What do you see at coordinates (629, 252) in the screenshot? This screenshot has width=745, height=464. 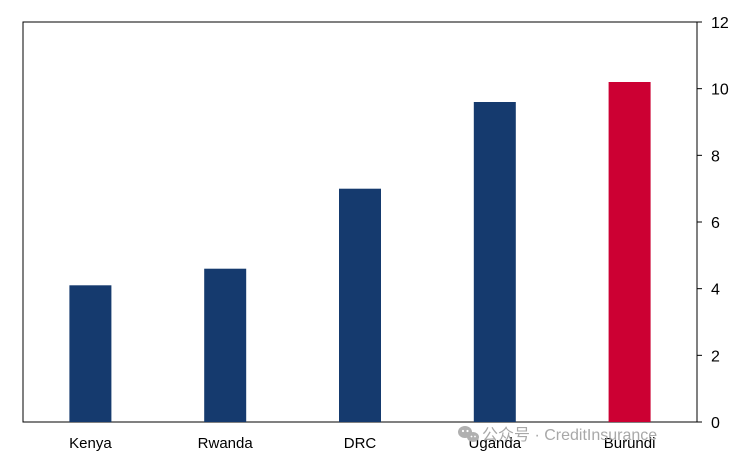 I see `bar-burundi` at bounding box center [629, 252].